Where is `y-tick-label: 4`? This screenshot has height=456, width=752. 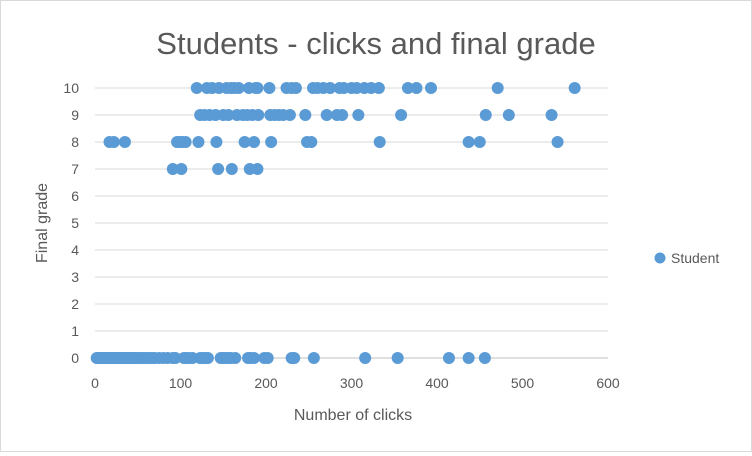 y-tick-label: 4 is located at coordinates (75, 250).